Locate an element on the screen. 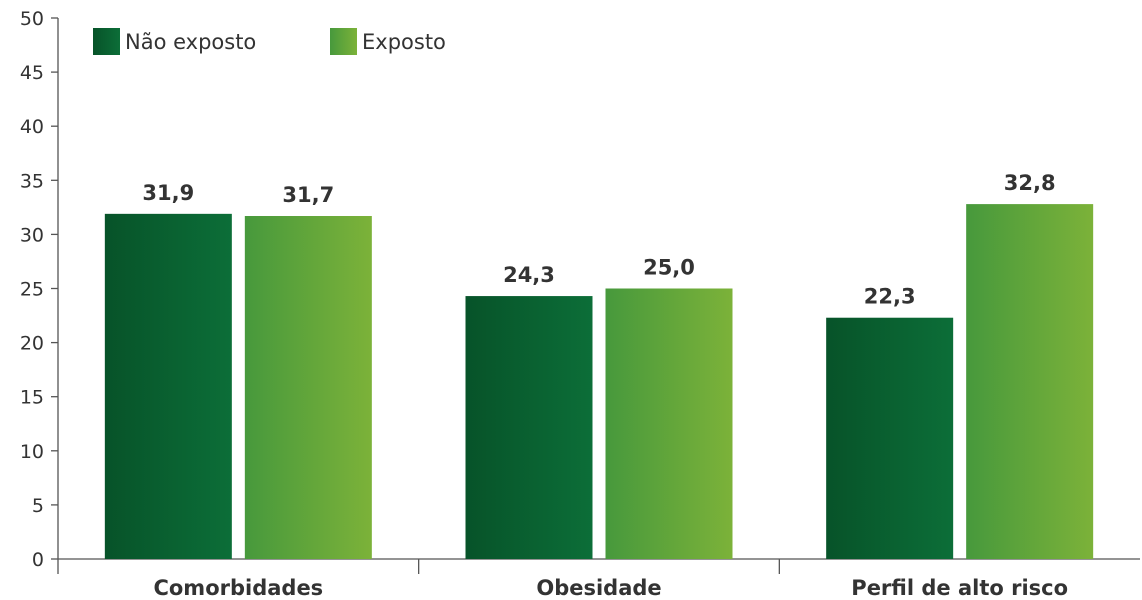 This screenshot has width=1142, height=600. y-tick-label: 20 is located at coordinates (32, 344).